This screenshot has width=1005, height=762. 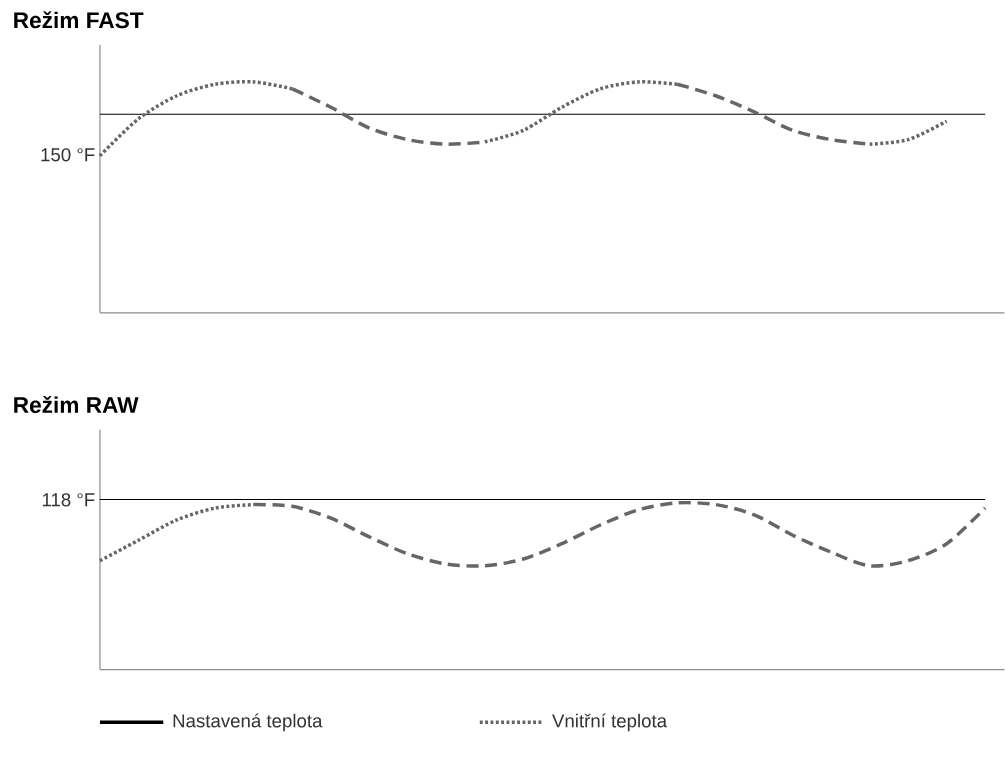 I want to click on chart-title: Režim FAST, so click(x=79, y=20).